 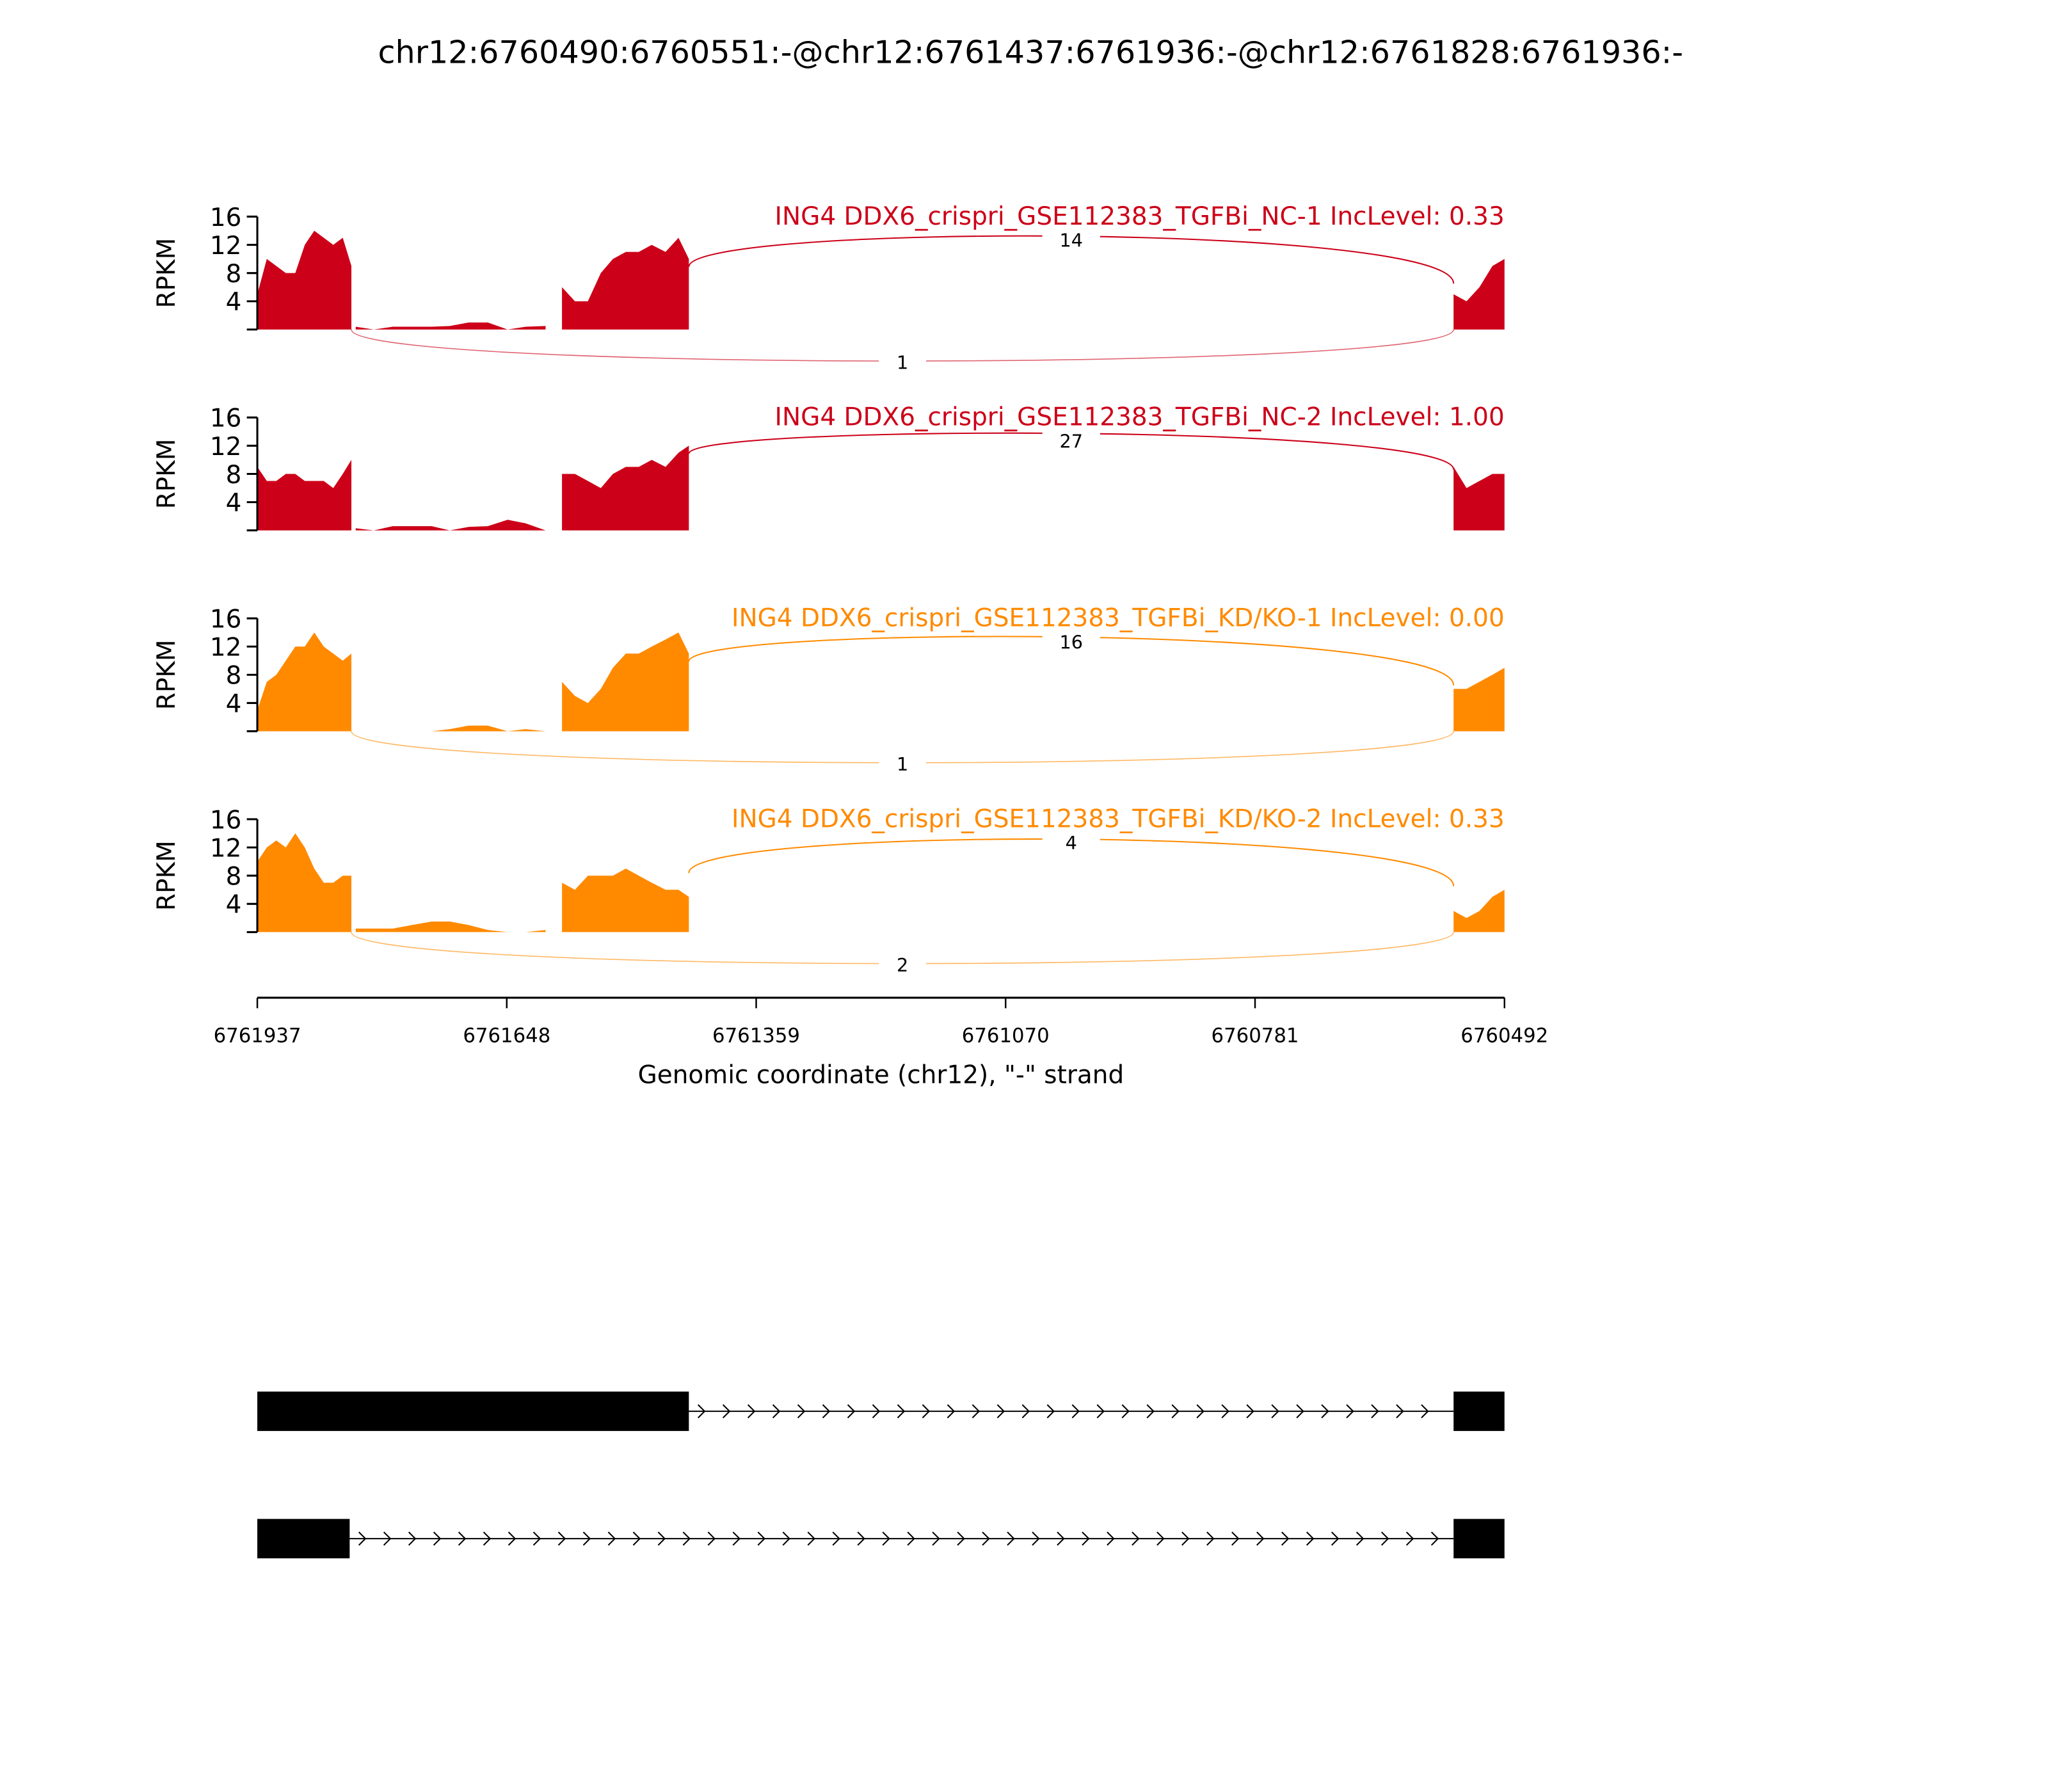 I want to click on x-tick-label: 6761937, so click(x=257, y=1036).